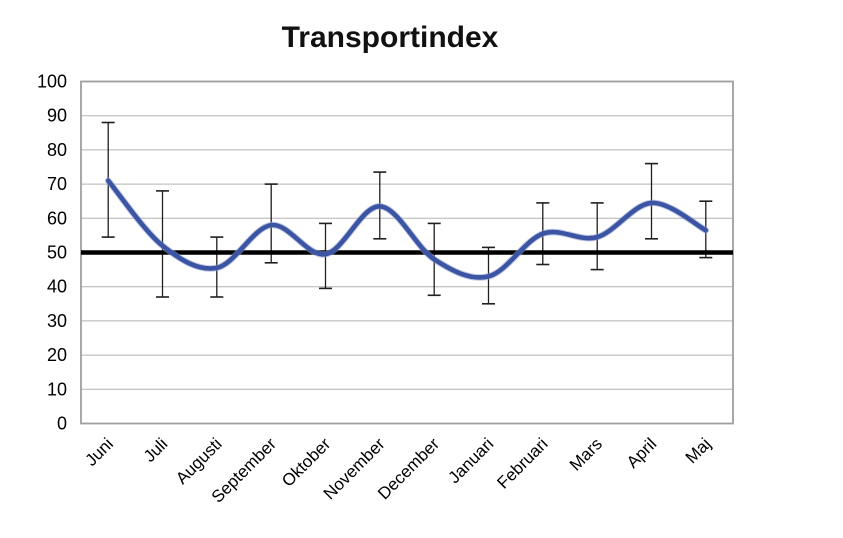 This screenshot has height=538, width=843. Describe the element at coordinates (57, 355) in the screenshot. I see `y-tick-label: 20` at that location.